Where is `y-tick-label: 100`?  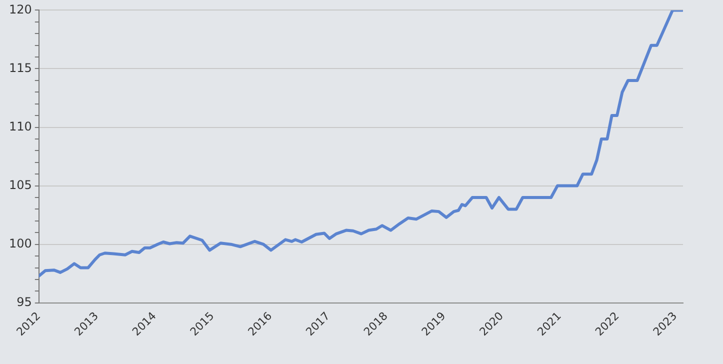
y-tick-label: 100 is located at coordinates (20, 243).